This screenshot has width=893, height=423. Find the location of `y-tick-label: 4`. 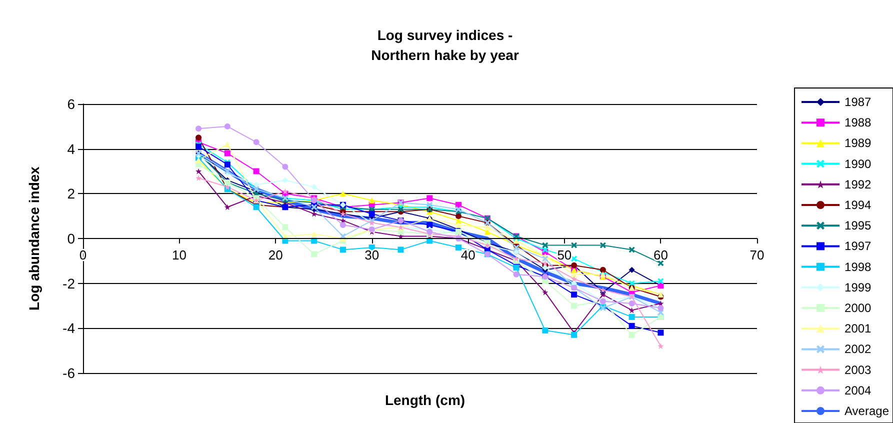

y-tick-label: 4 is located at coordinates (71, 148).